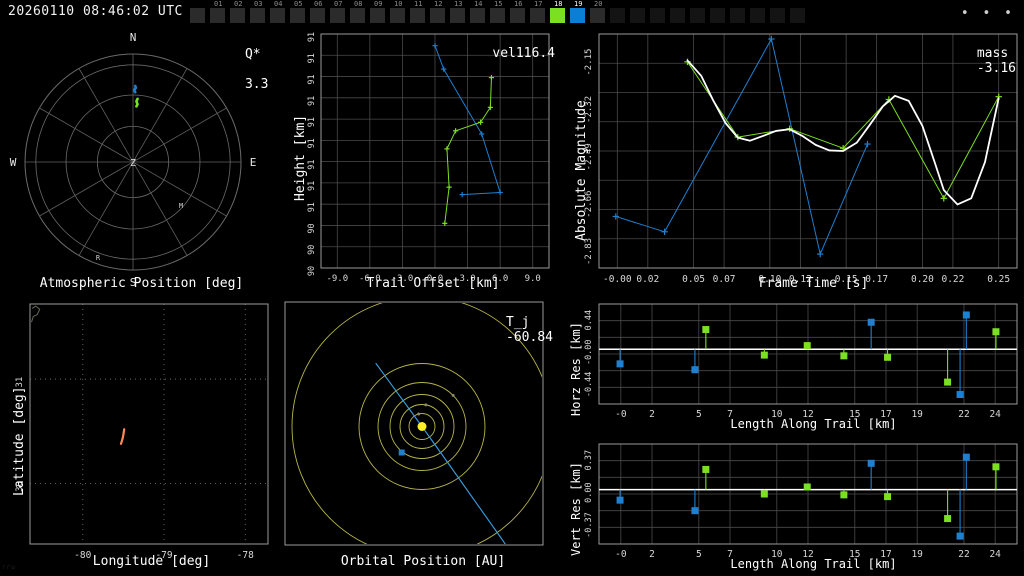 This screenshot has height=576, width=1024. I want to click on ground-track-plot: -80 -79 -78 31 30, so click(141, 436).